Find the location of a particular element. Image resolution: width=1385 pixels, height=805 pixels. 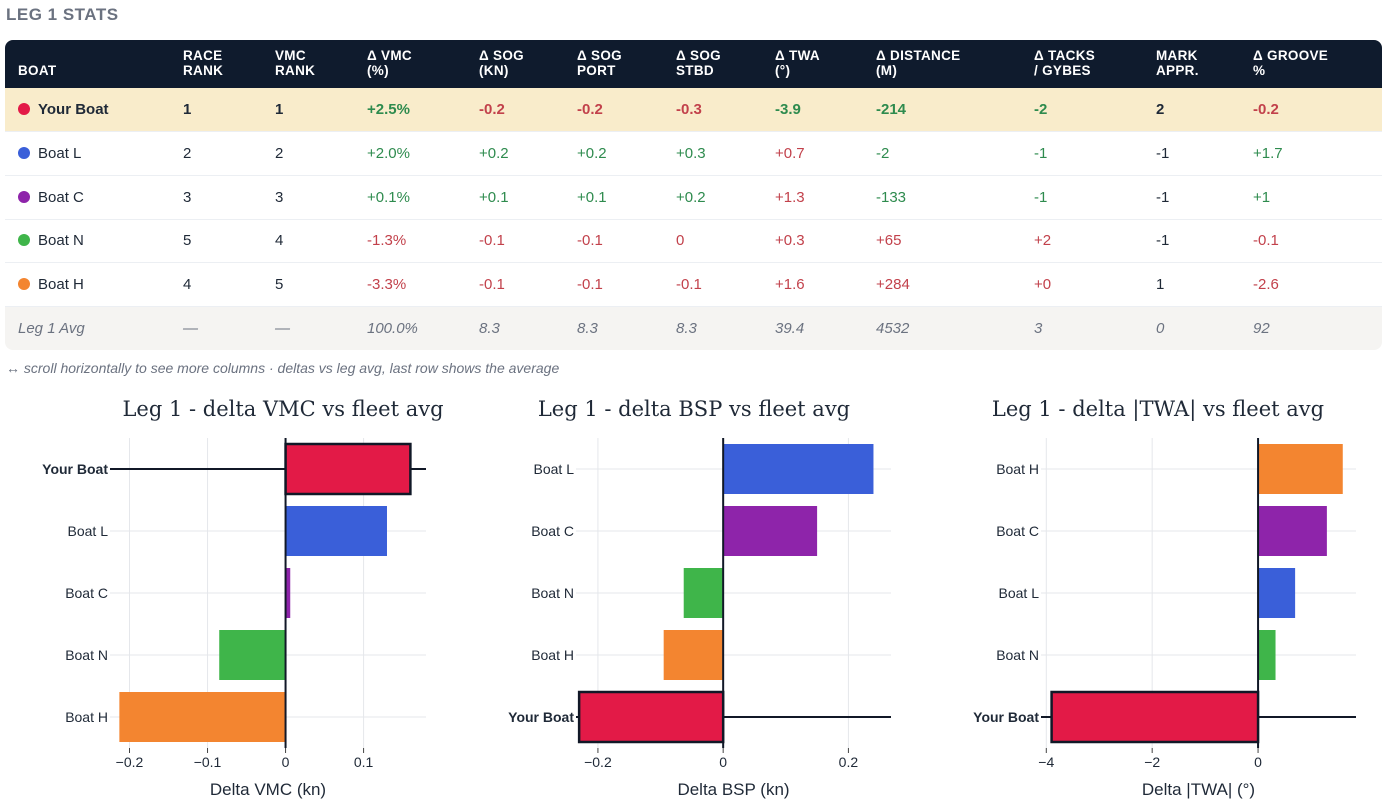

table-cell: 3 is located at coordinates (279, 197).